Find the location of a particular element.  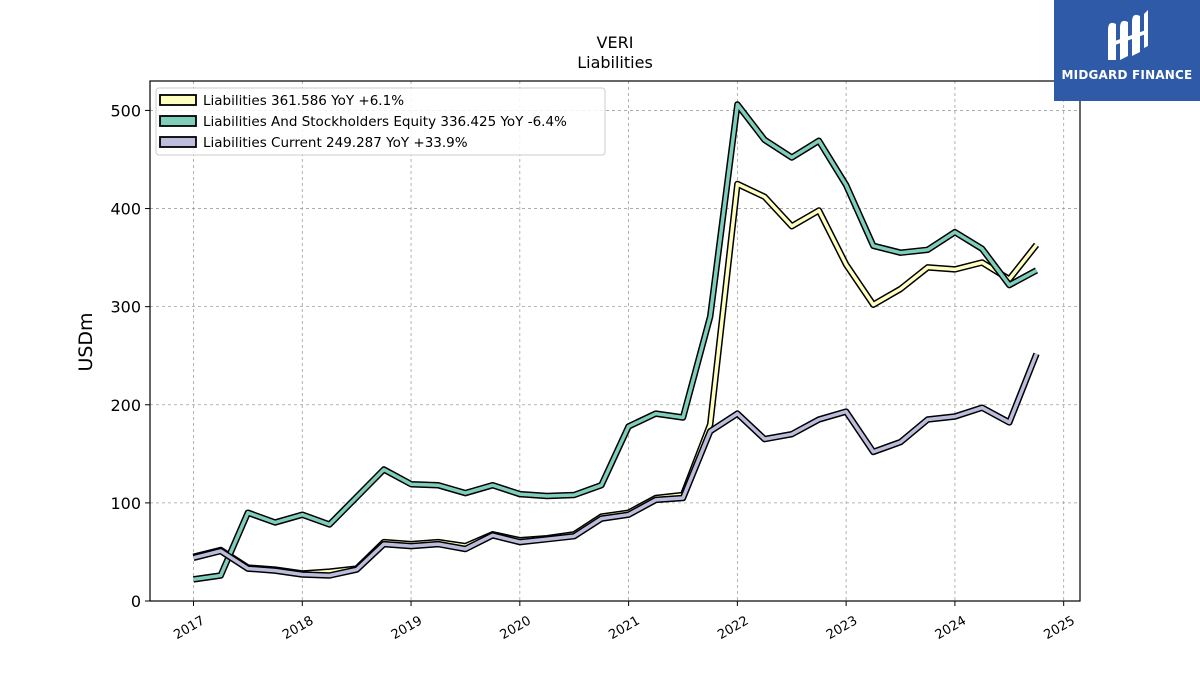

logo-text: MIDGARD FINANCE is located at coordinates (1127, 75).